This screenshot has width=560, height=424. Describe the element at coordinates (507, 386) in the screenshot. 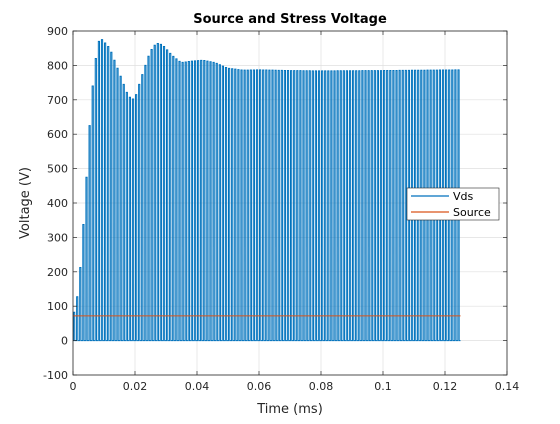

I see `x-tick-label: 0.14` at that location.